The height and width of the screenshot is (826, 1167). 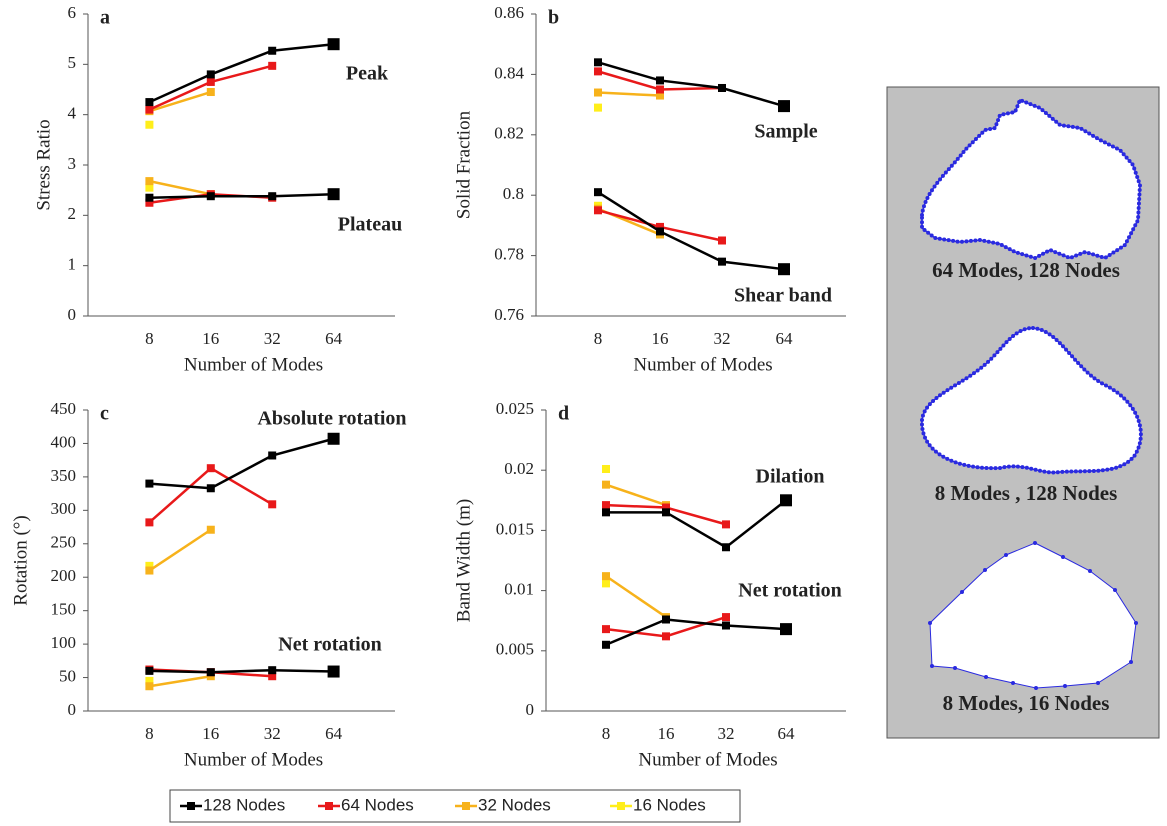 I want to click on y-tick-label: 300, so click(x=64, y=508).